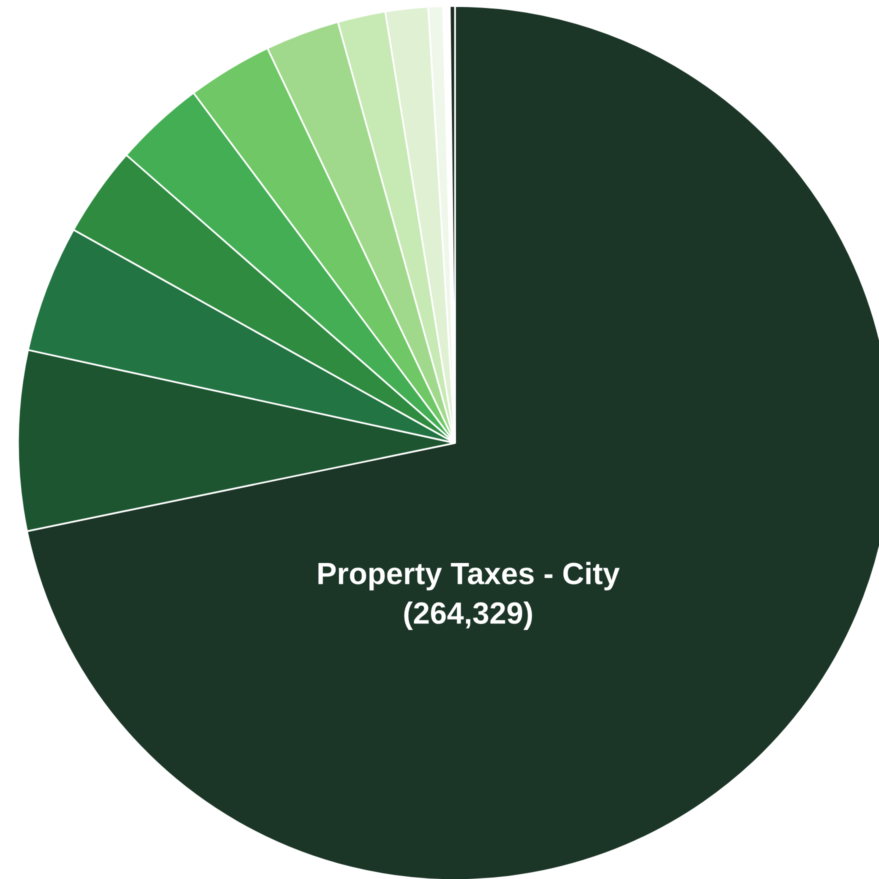 This screenshot has height=879, width=879. Describe the element at coordinates (469, 576) in the screenshot. I see `slice-label: Property Taxes - City` at that location.